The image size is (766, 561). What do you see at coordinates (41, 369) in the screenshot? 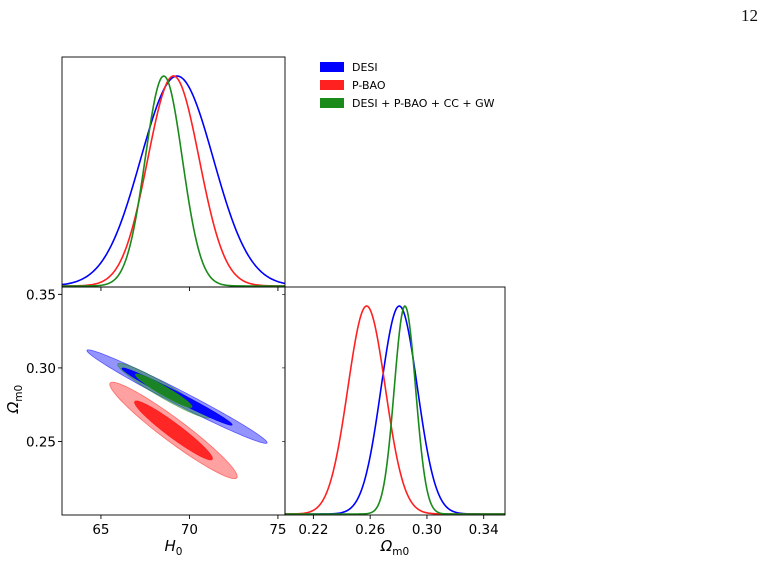
I see `om-y-tick-label: 0.30` at bounding box center [41, 369].